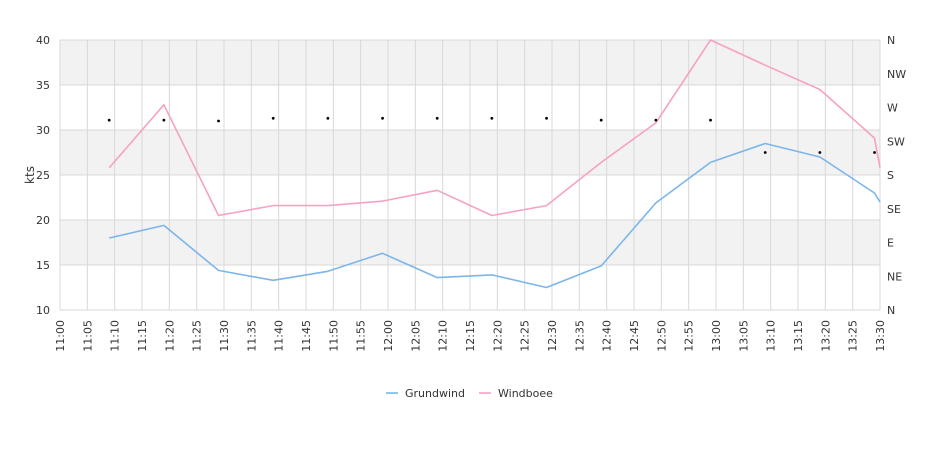 The height and width of the screenshot is (454, 940). Describe the element at coordinates (435, 393) in the screenshot. I see `legend-label: Grundwind` at that location.